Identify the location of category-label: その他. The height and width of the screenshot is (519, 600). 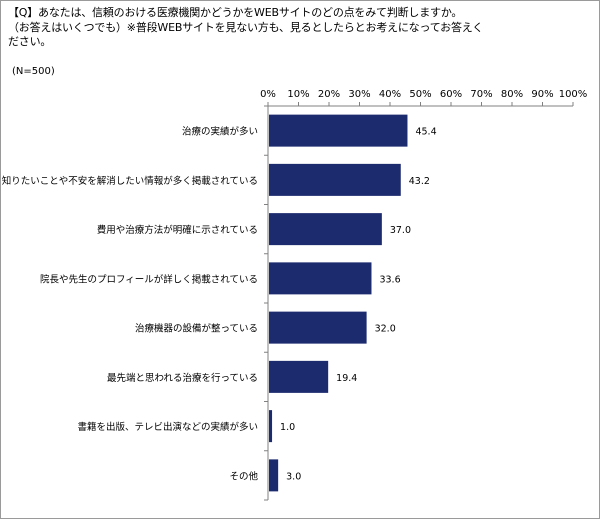
(243, 476).